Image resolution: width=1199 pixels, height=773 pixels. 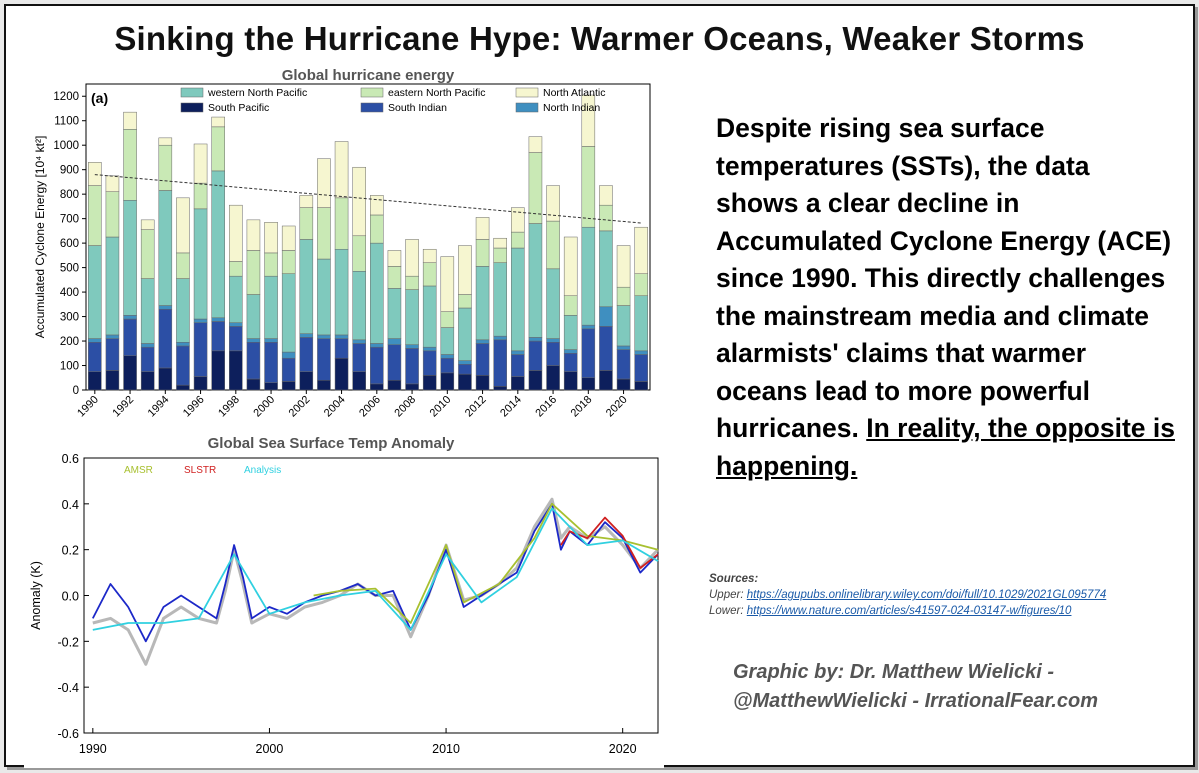 I want to click on sst-line-analysis, so click(x=375, y=569).